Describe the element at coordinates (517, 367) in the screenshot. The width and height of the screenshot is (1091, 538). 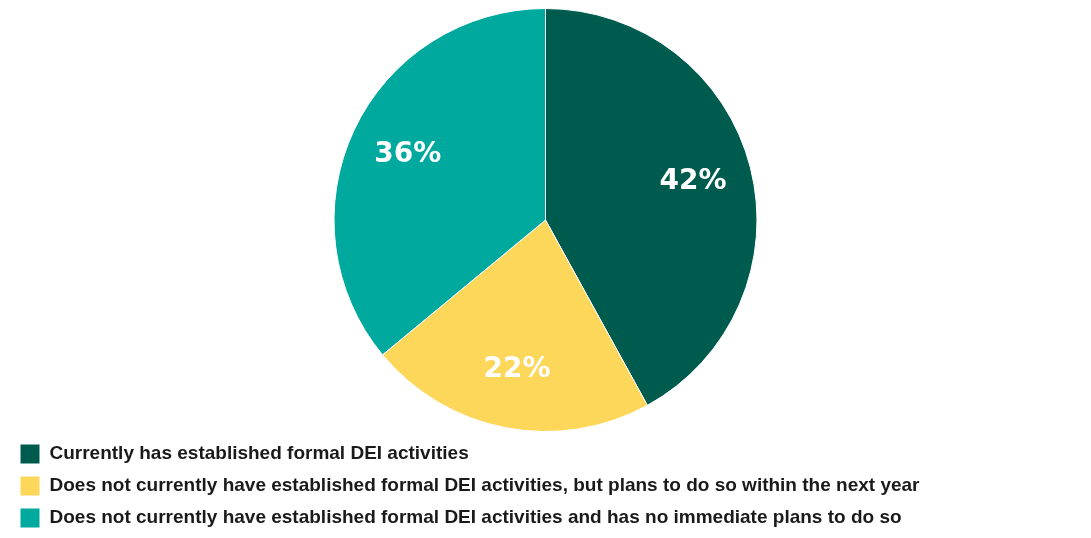
I see `data-label: 22%` at that location.